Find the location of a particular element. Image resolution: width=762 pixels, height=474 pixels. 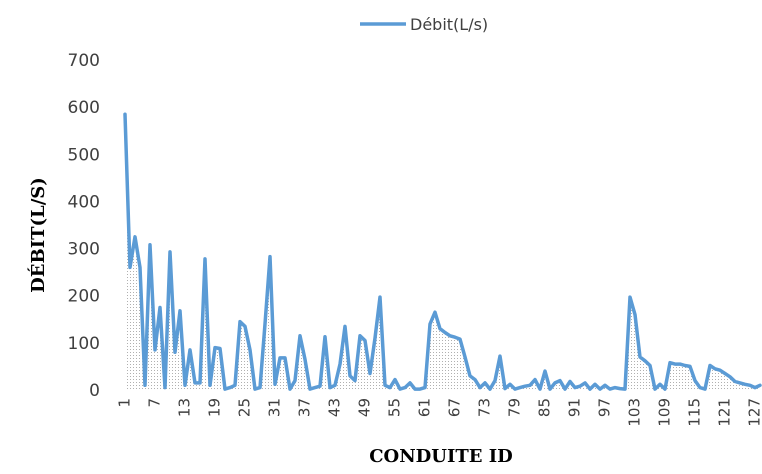

x-tick-label: 103 is located at coordinates (635, 412).